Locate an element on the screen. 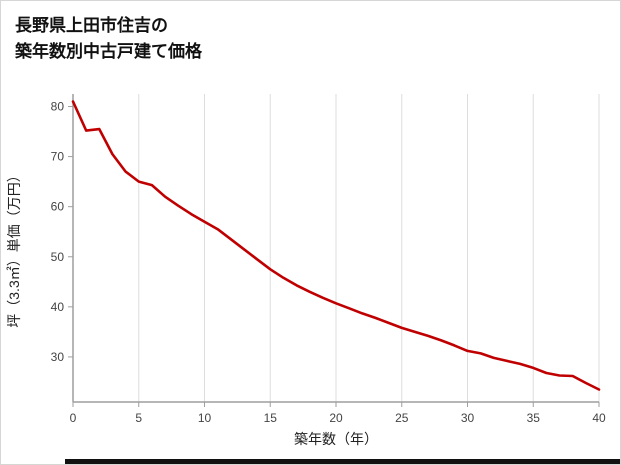  x-tick-label: 25 is located at coordinates (402, 418).